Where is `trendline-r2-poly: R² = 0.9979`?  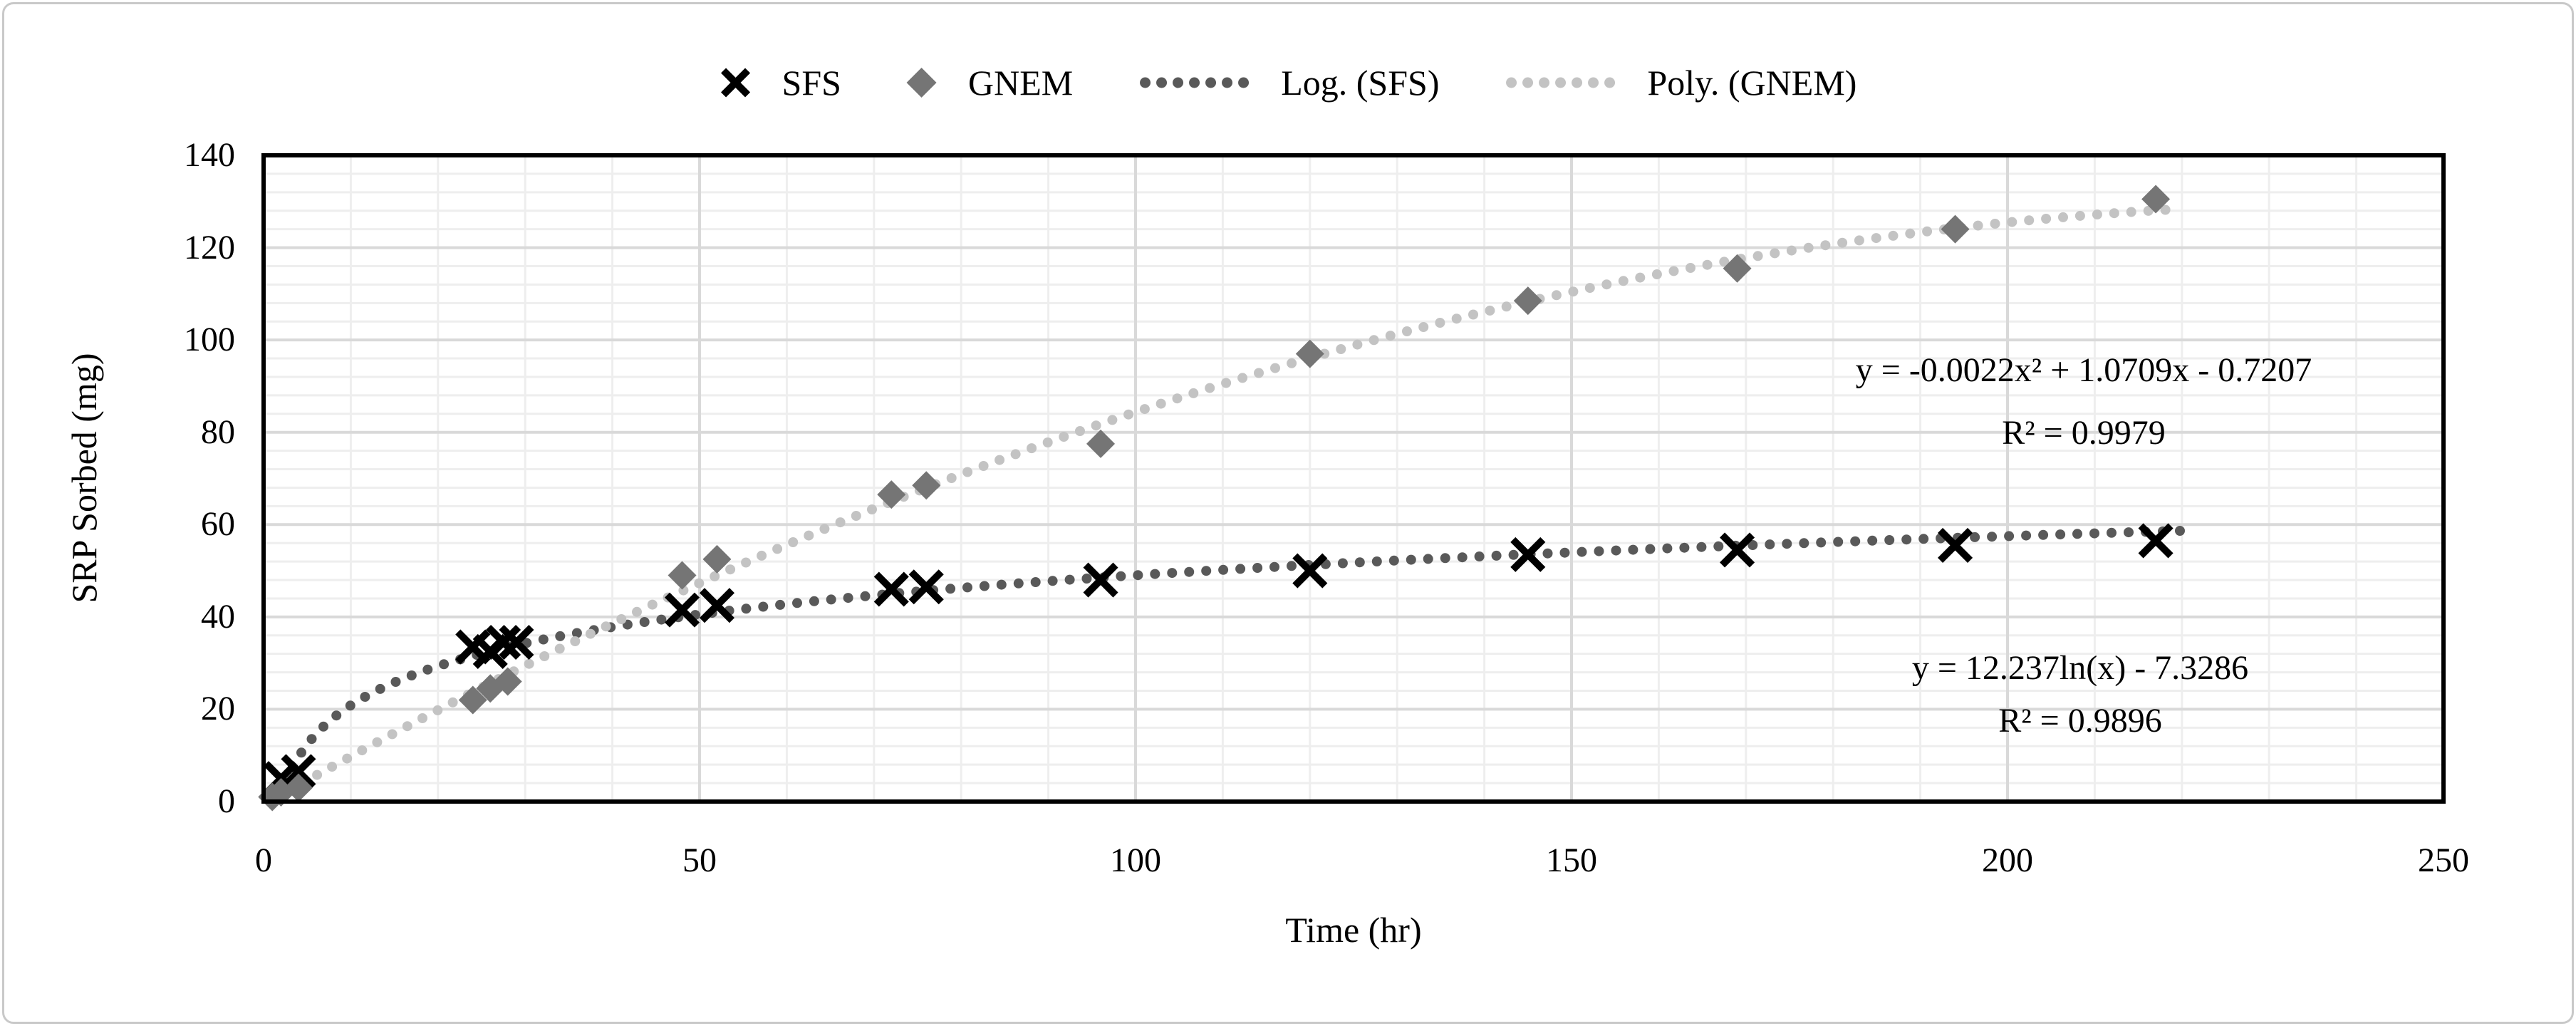
trendline-r2-poly: R² = 0.9979 is located at coordinates (2084, 433).